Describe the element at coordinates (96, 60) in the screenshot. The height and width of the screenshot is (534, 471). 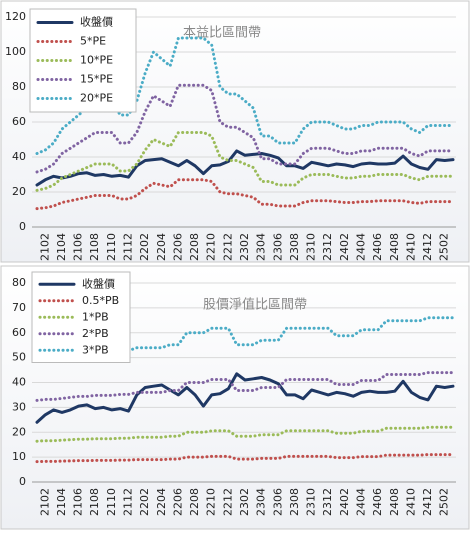
I see `legend-label: 10*PE` at that location.